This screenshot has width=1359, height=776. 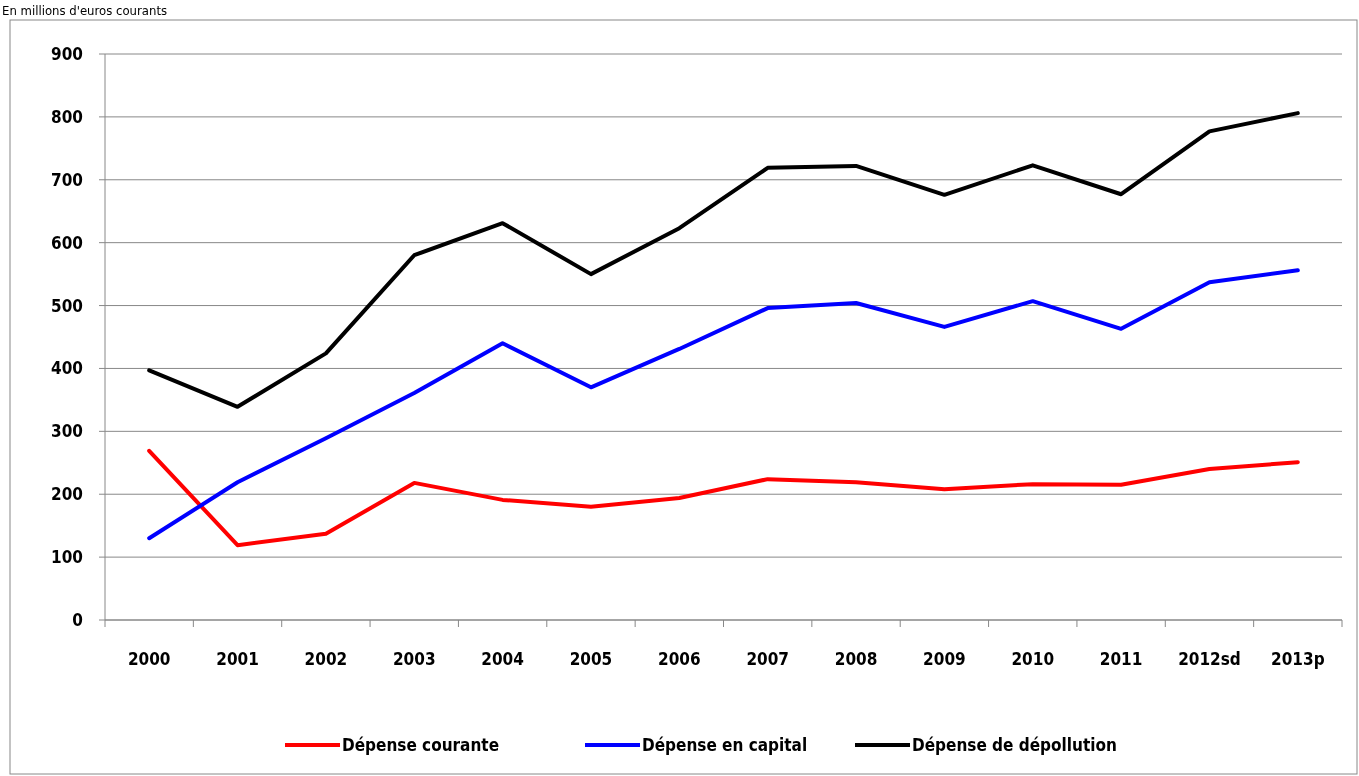 I want to click on x-tick-label: 2005, so click(x=591, y=659).